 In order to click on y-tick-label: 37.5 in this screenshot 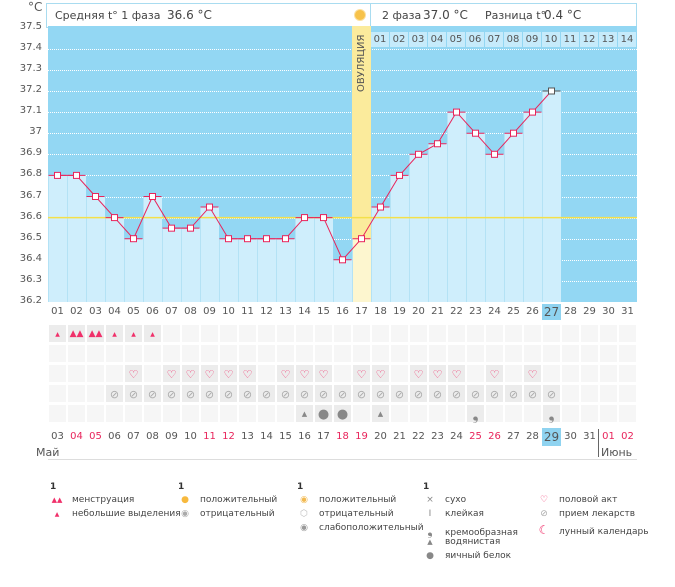, I will do `click(30, 26)`.